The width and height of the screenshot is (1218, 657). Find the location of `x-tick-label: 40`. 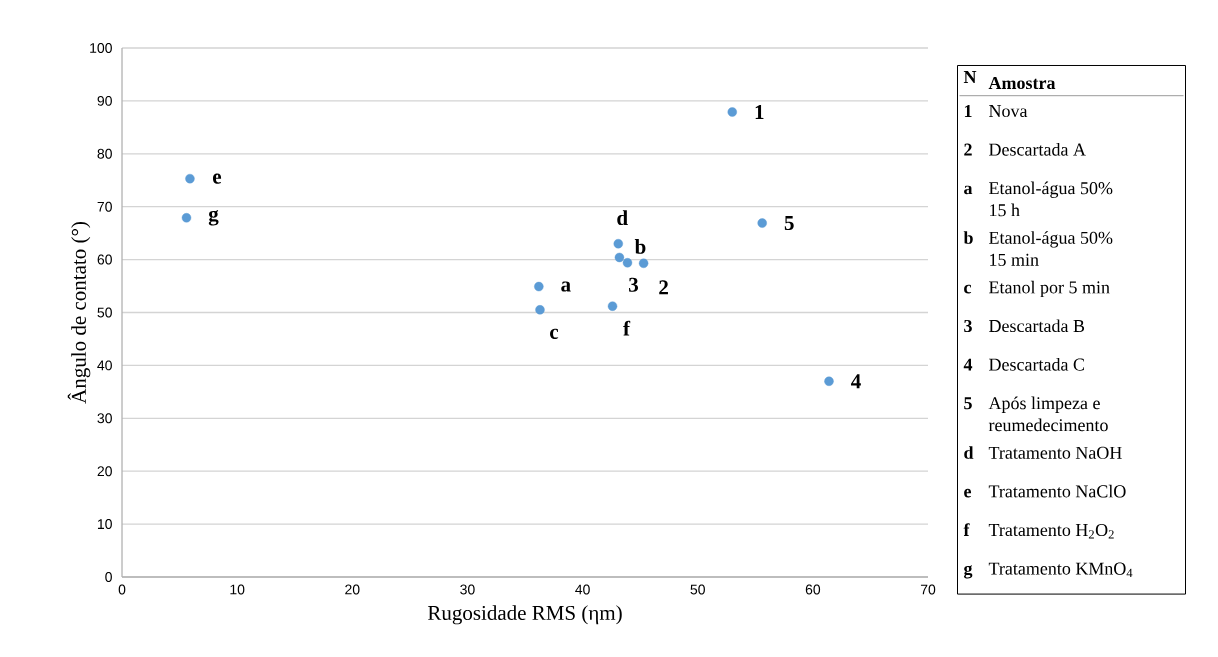

x-tick-label: 40 is located at coordinates (582, 589).